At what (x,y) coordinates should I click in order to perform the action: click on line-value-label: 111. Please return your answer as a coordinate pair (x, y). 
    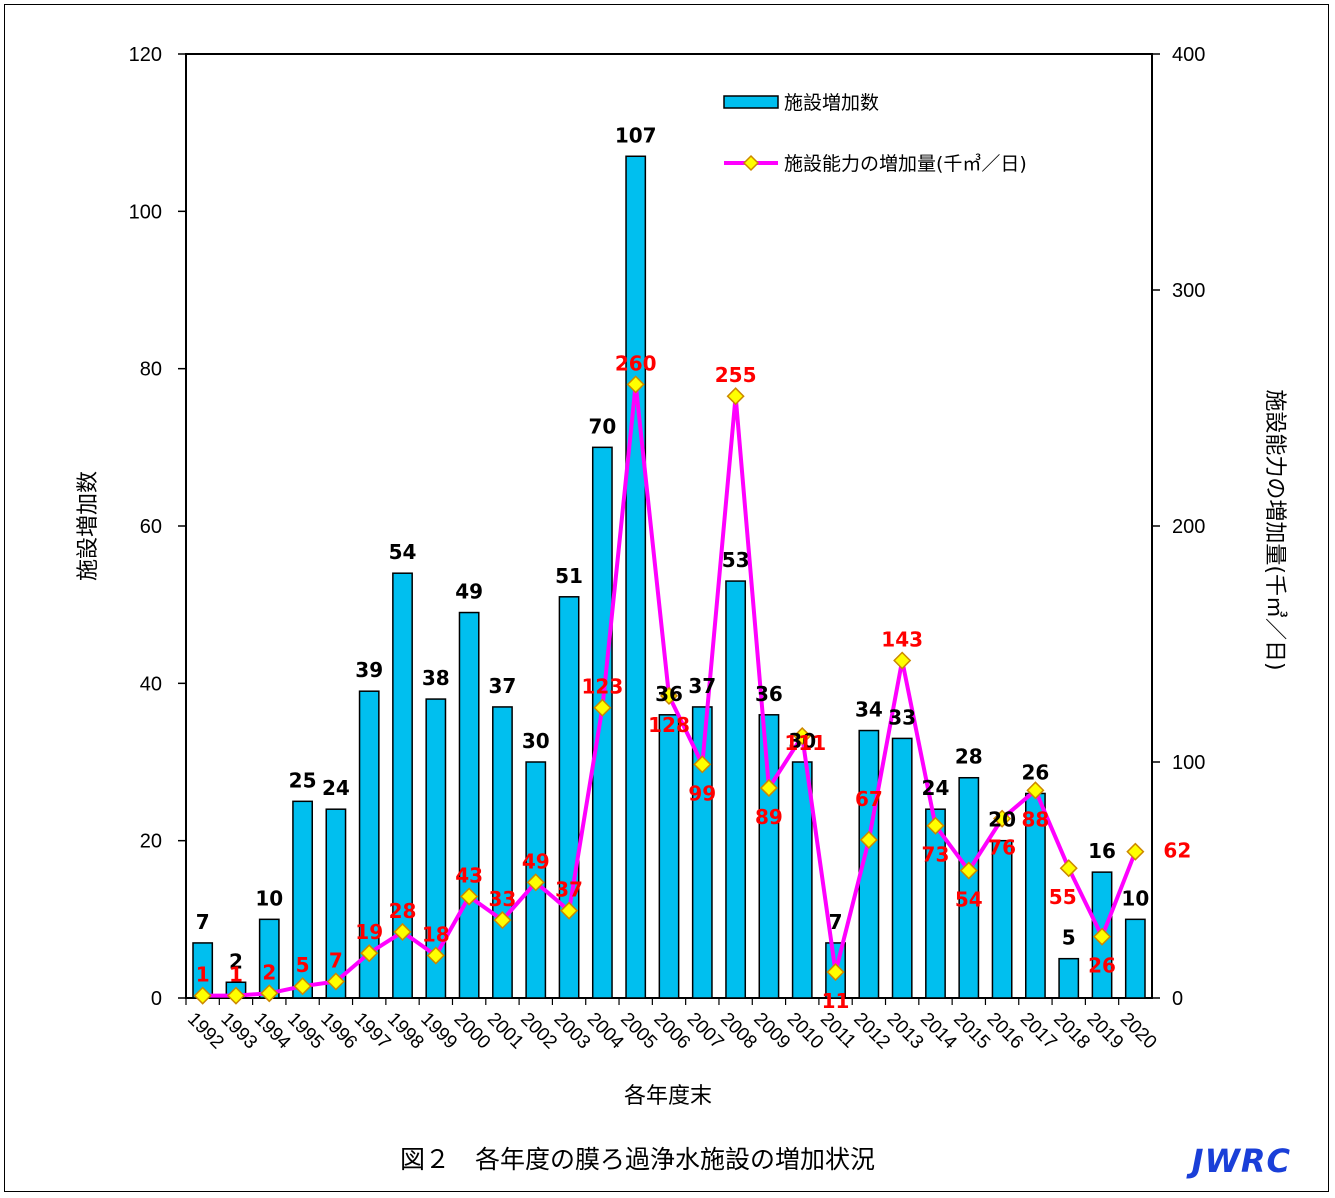
    Looking at the image, I should click on (805, 743).